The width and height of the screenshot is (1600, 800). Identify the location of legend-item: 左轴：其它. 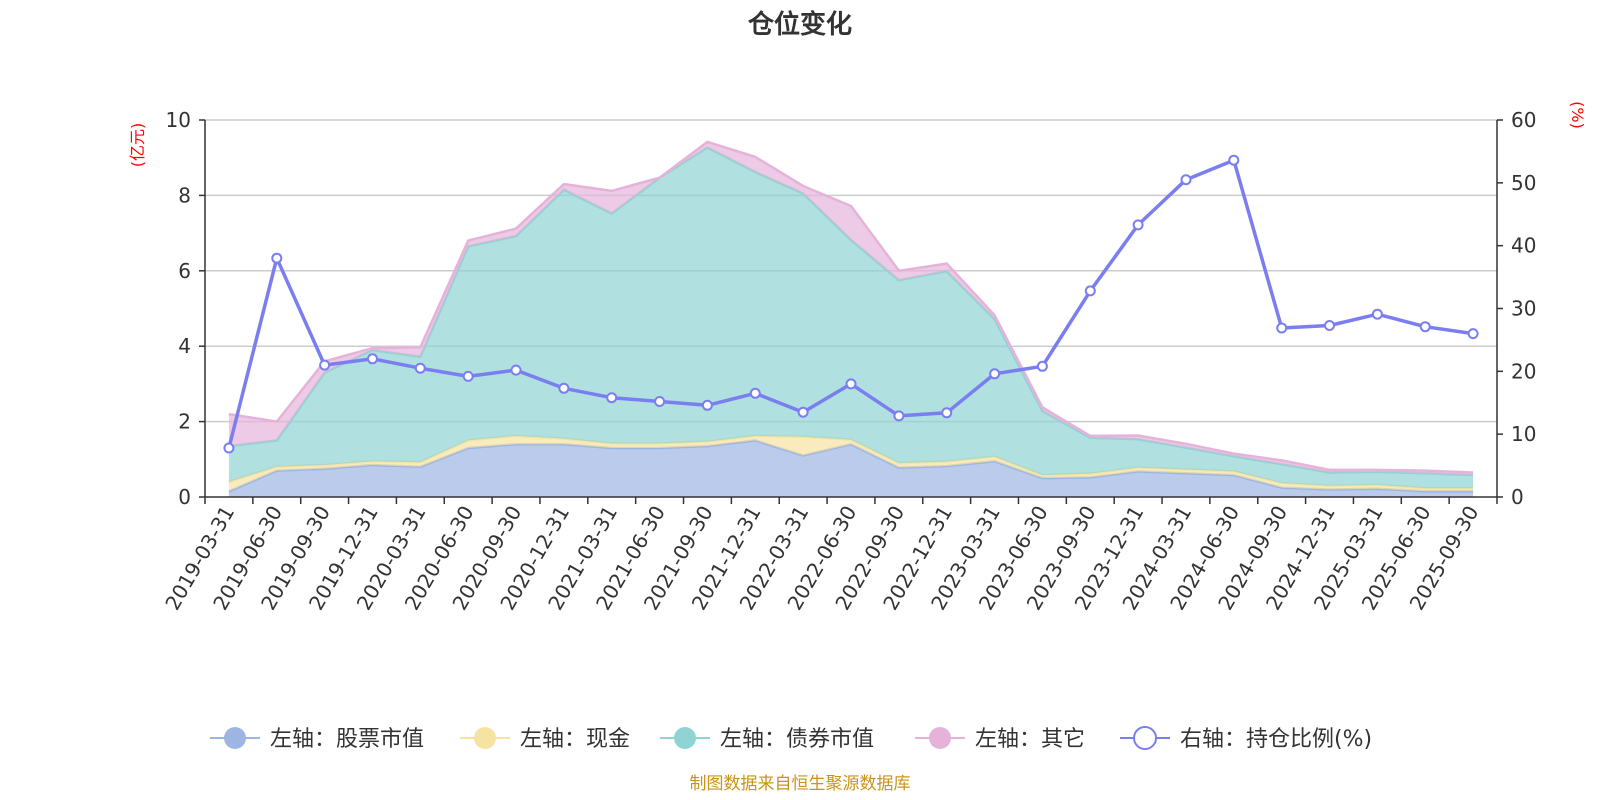
(1000, 739).